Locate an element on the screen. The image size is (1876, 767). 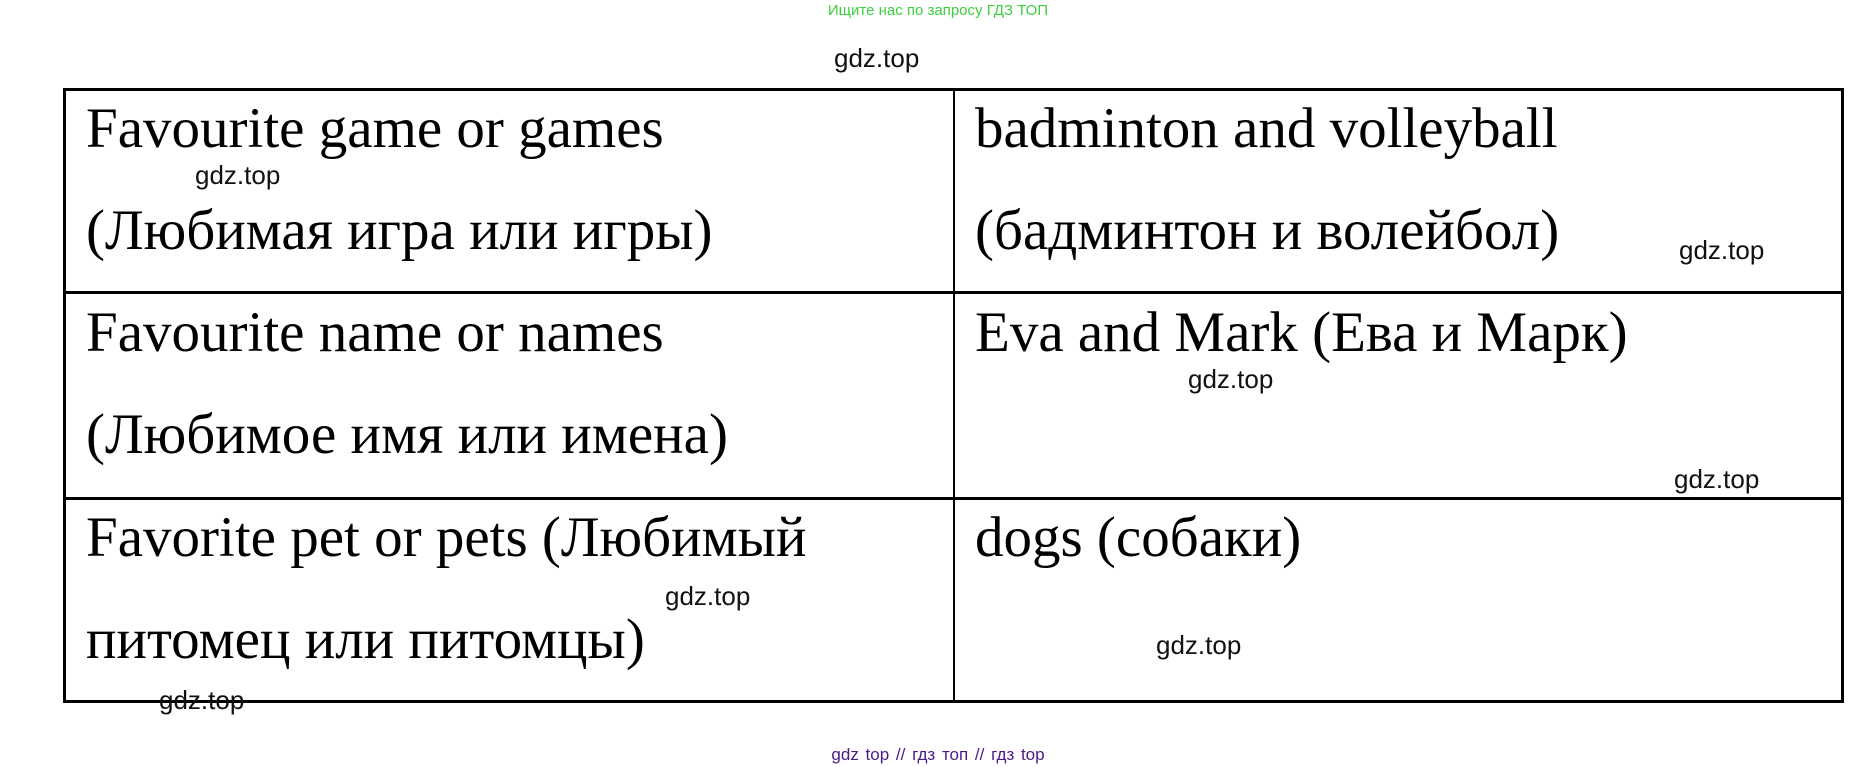
table-border-right is located at coordinates (1842, 395).